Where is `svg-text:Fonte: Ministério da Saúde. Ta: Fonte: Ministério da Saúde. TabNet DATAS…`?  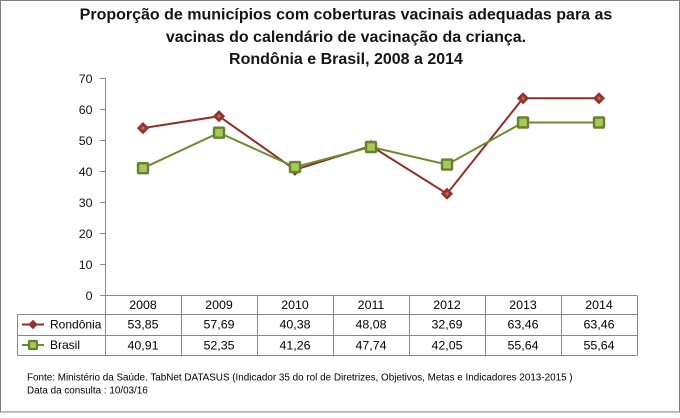
svg-text:Fonte: Ministério da Saúde. Ta: Fonte: Ministério da Saúde. TabNet DATAS… is located at coordinates (300, 377).